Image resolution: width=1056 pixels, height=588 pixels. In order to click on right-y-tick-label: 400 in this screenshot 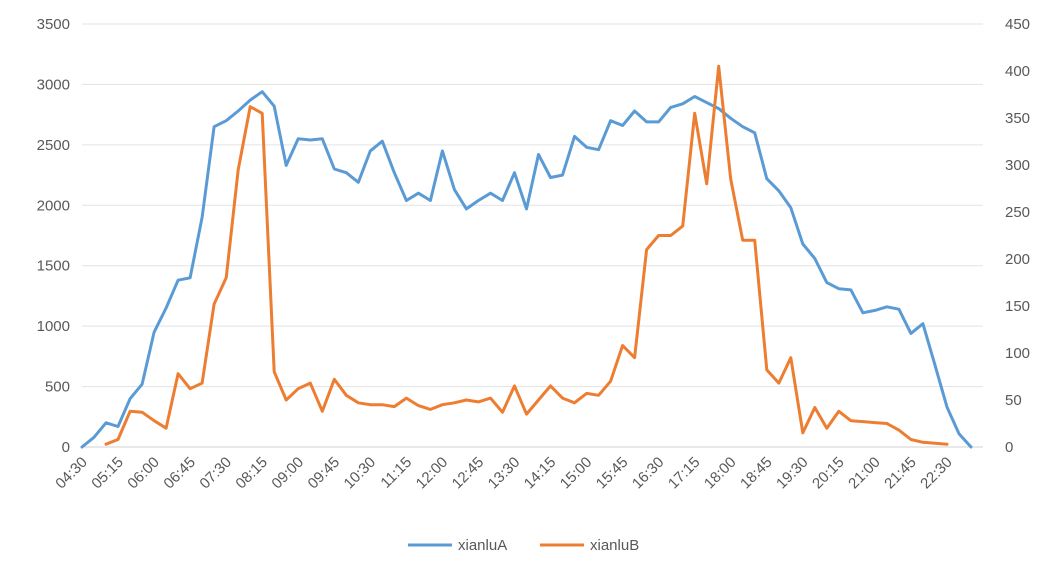, I will do `click(1017, 71)`.